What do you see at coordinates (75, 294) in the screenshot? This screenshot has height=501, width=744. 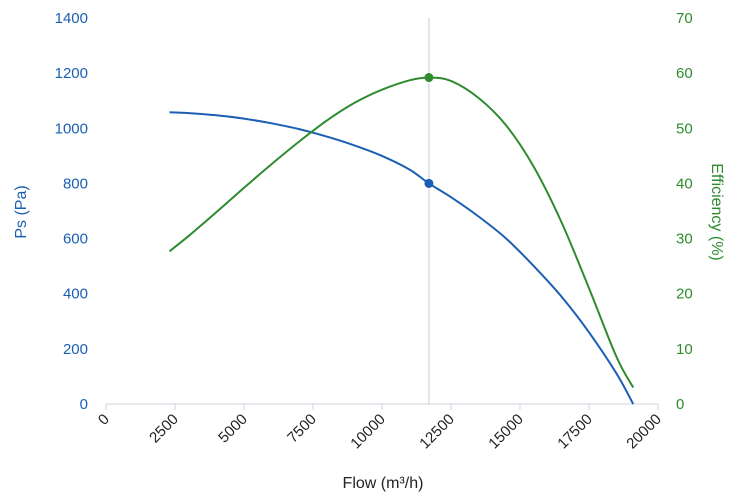 I see `left-tick-label: 400` at bounding box center [75, 294].